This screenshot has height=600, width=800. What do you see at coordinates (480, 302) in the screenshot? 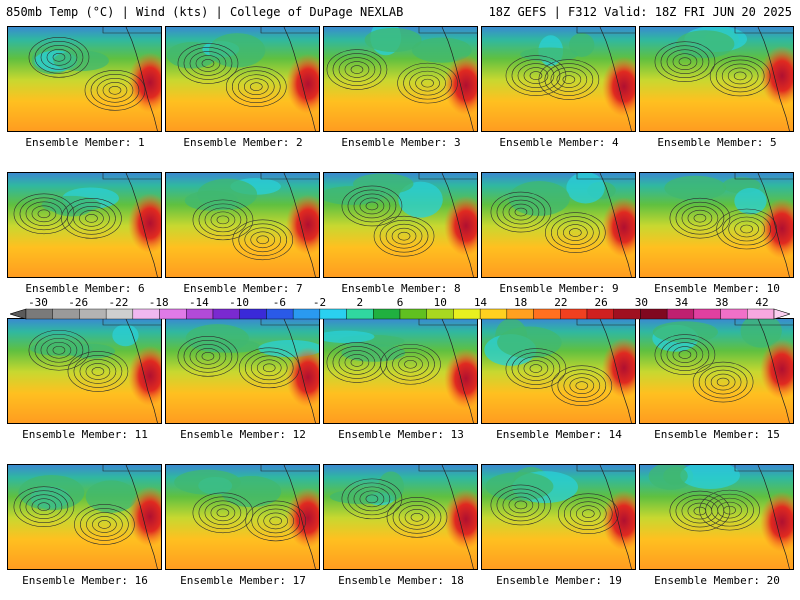
I see `colorbar-tick-label: 14` at bounding box center [480, 302].